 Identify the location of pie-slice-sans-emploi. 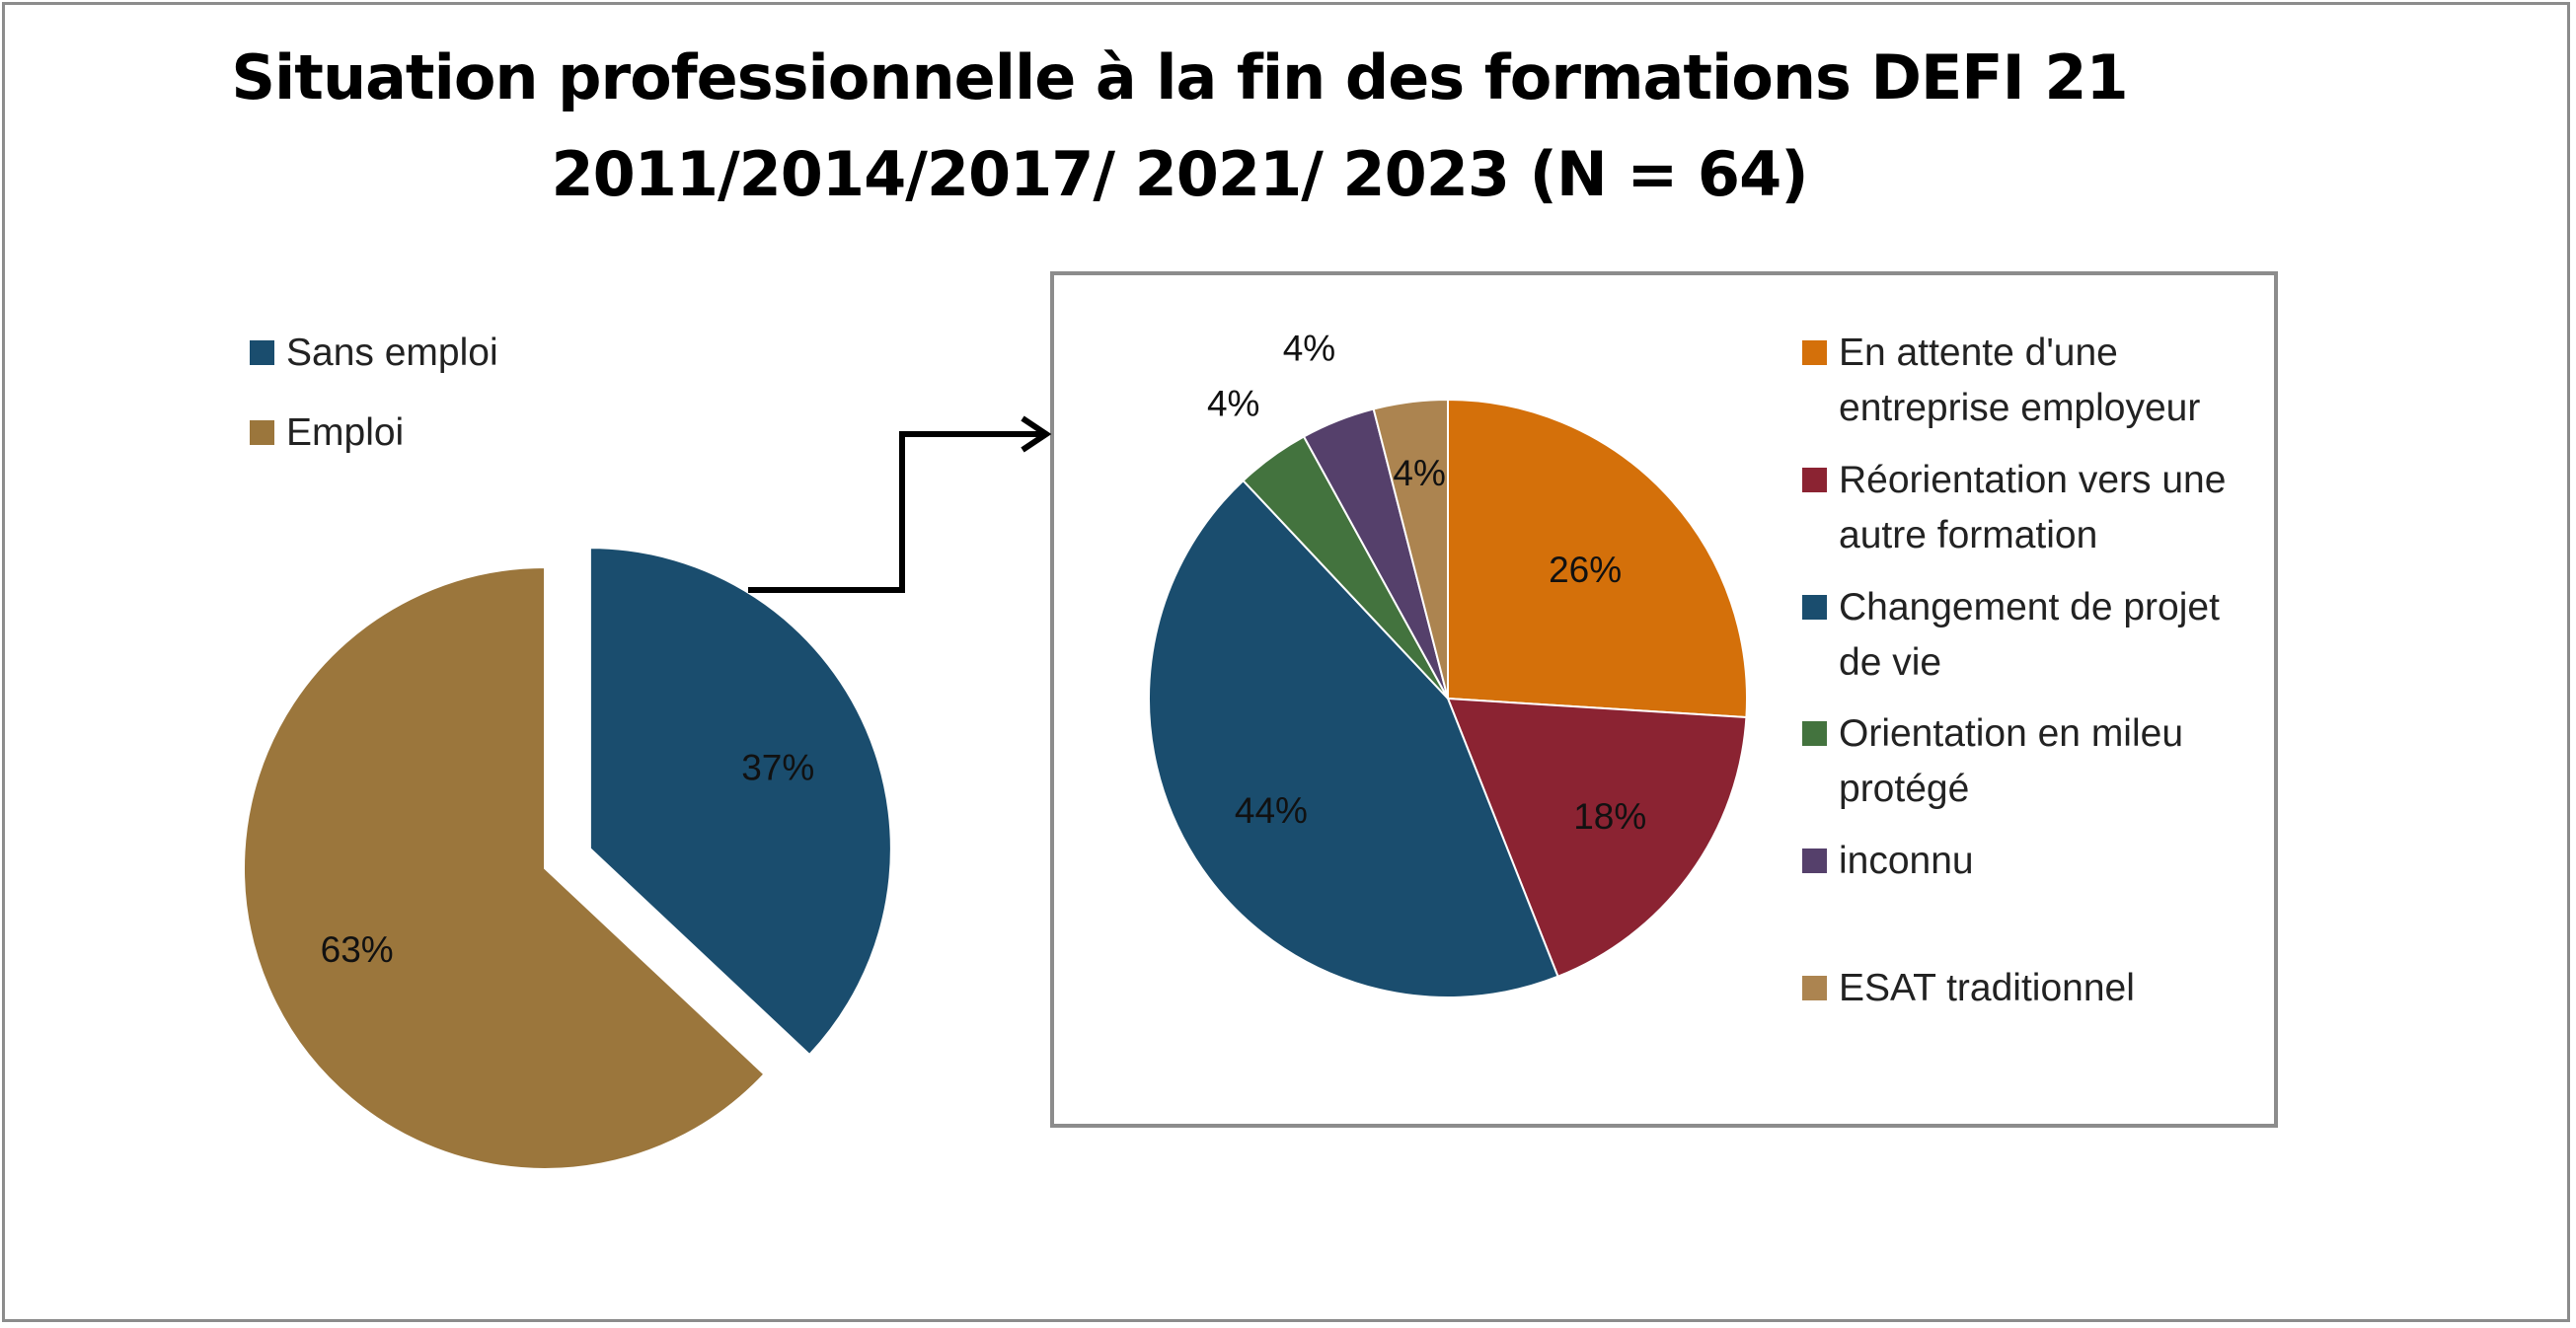
(740, 802).